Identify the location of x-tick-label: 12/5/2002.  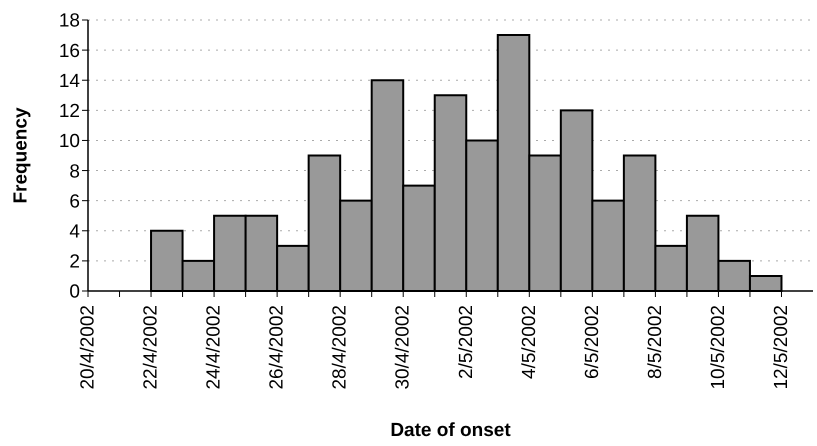
(781, 347).